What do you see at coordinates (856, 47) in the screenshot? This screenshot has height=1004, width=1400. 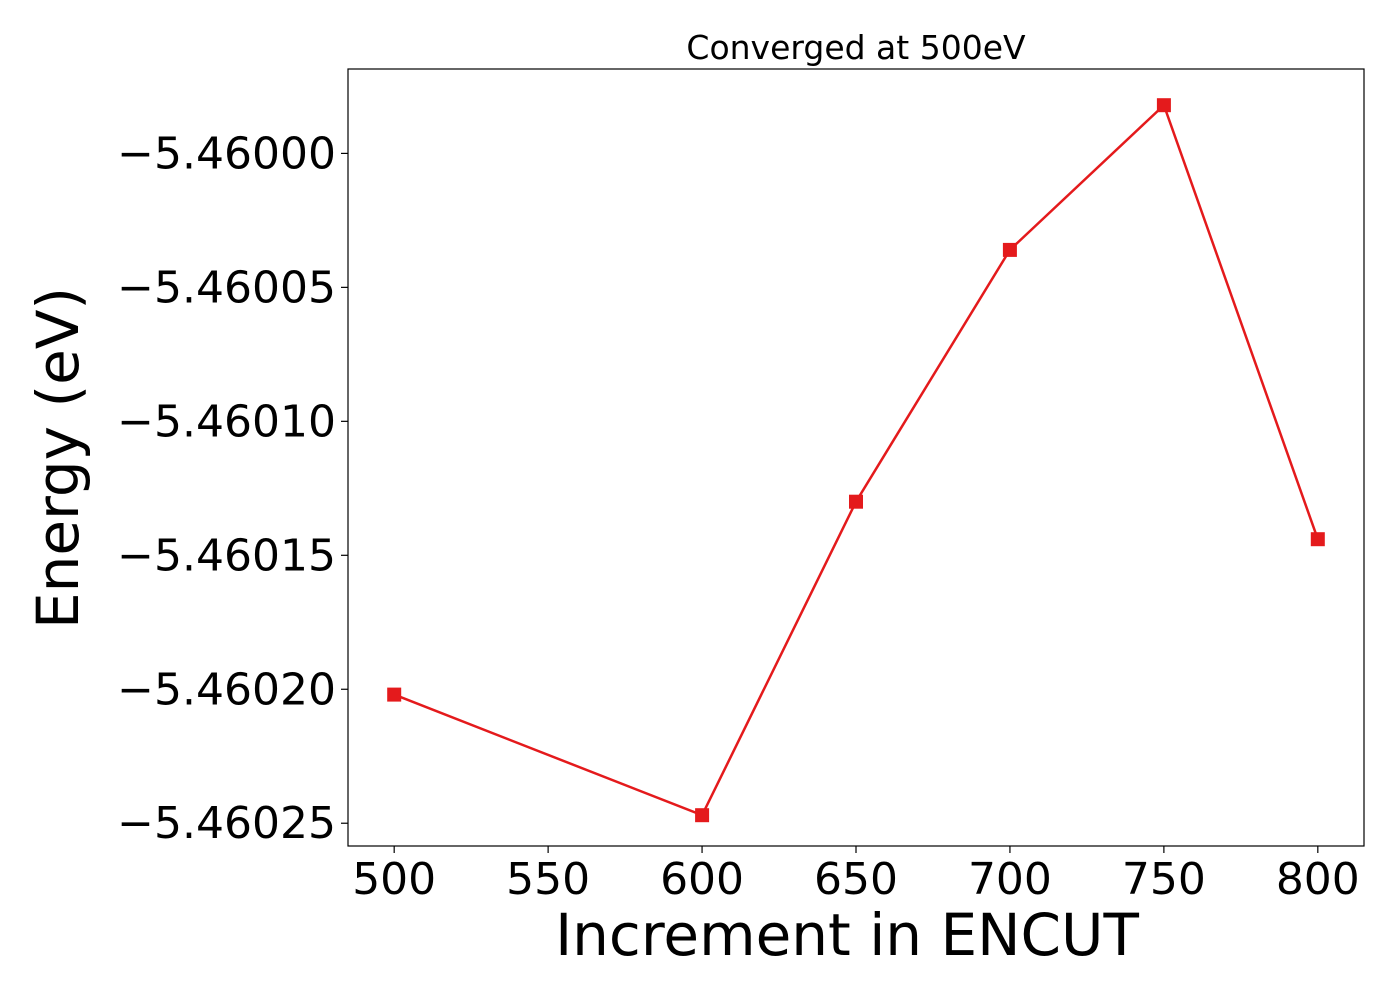 I see `chart-title: Converged at 500eV` at bounding box center [856, 47].